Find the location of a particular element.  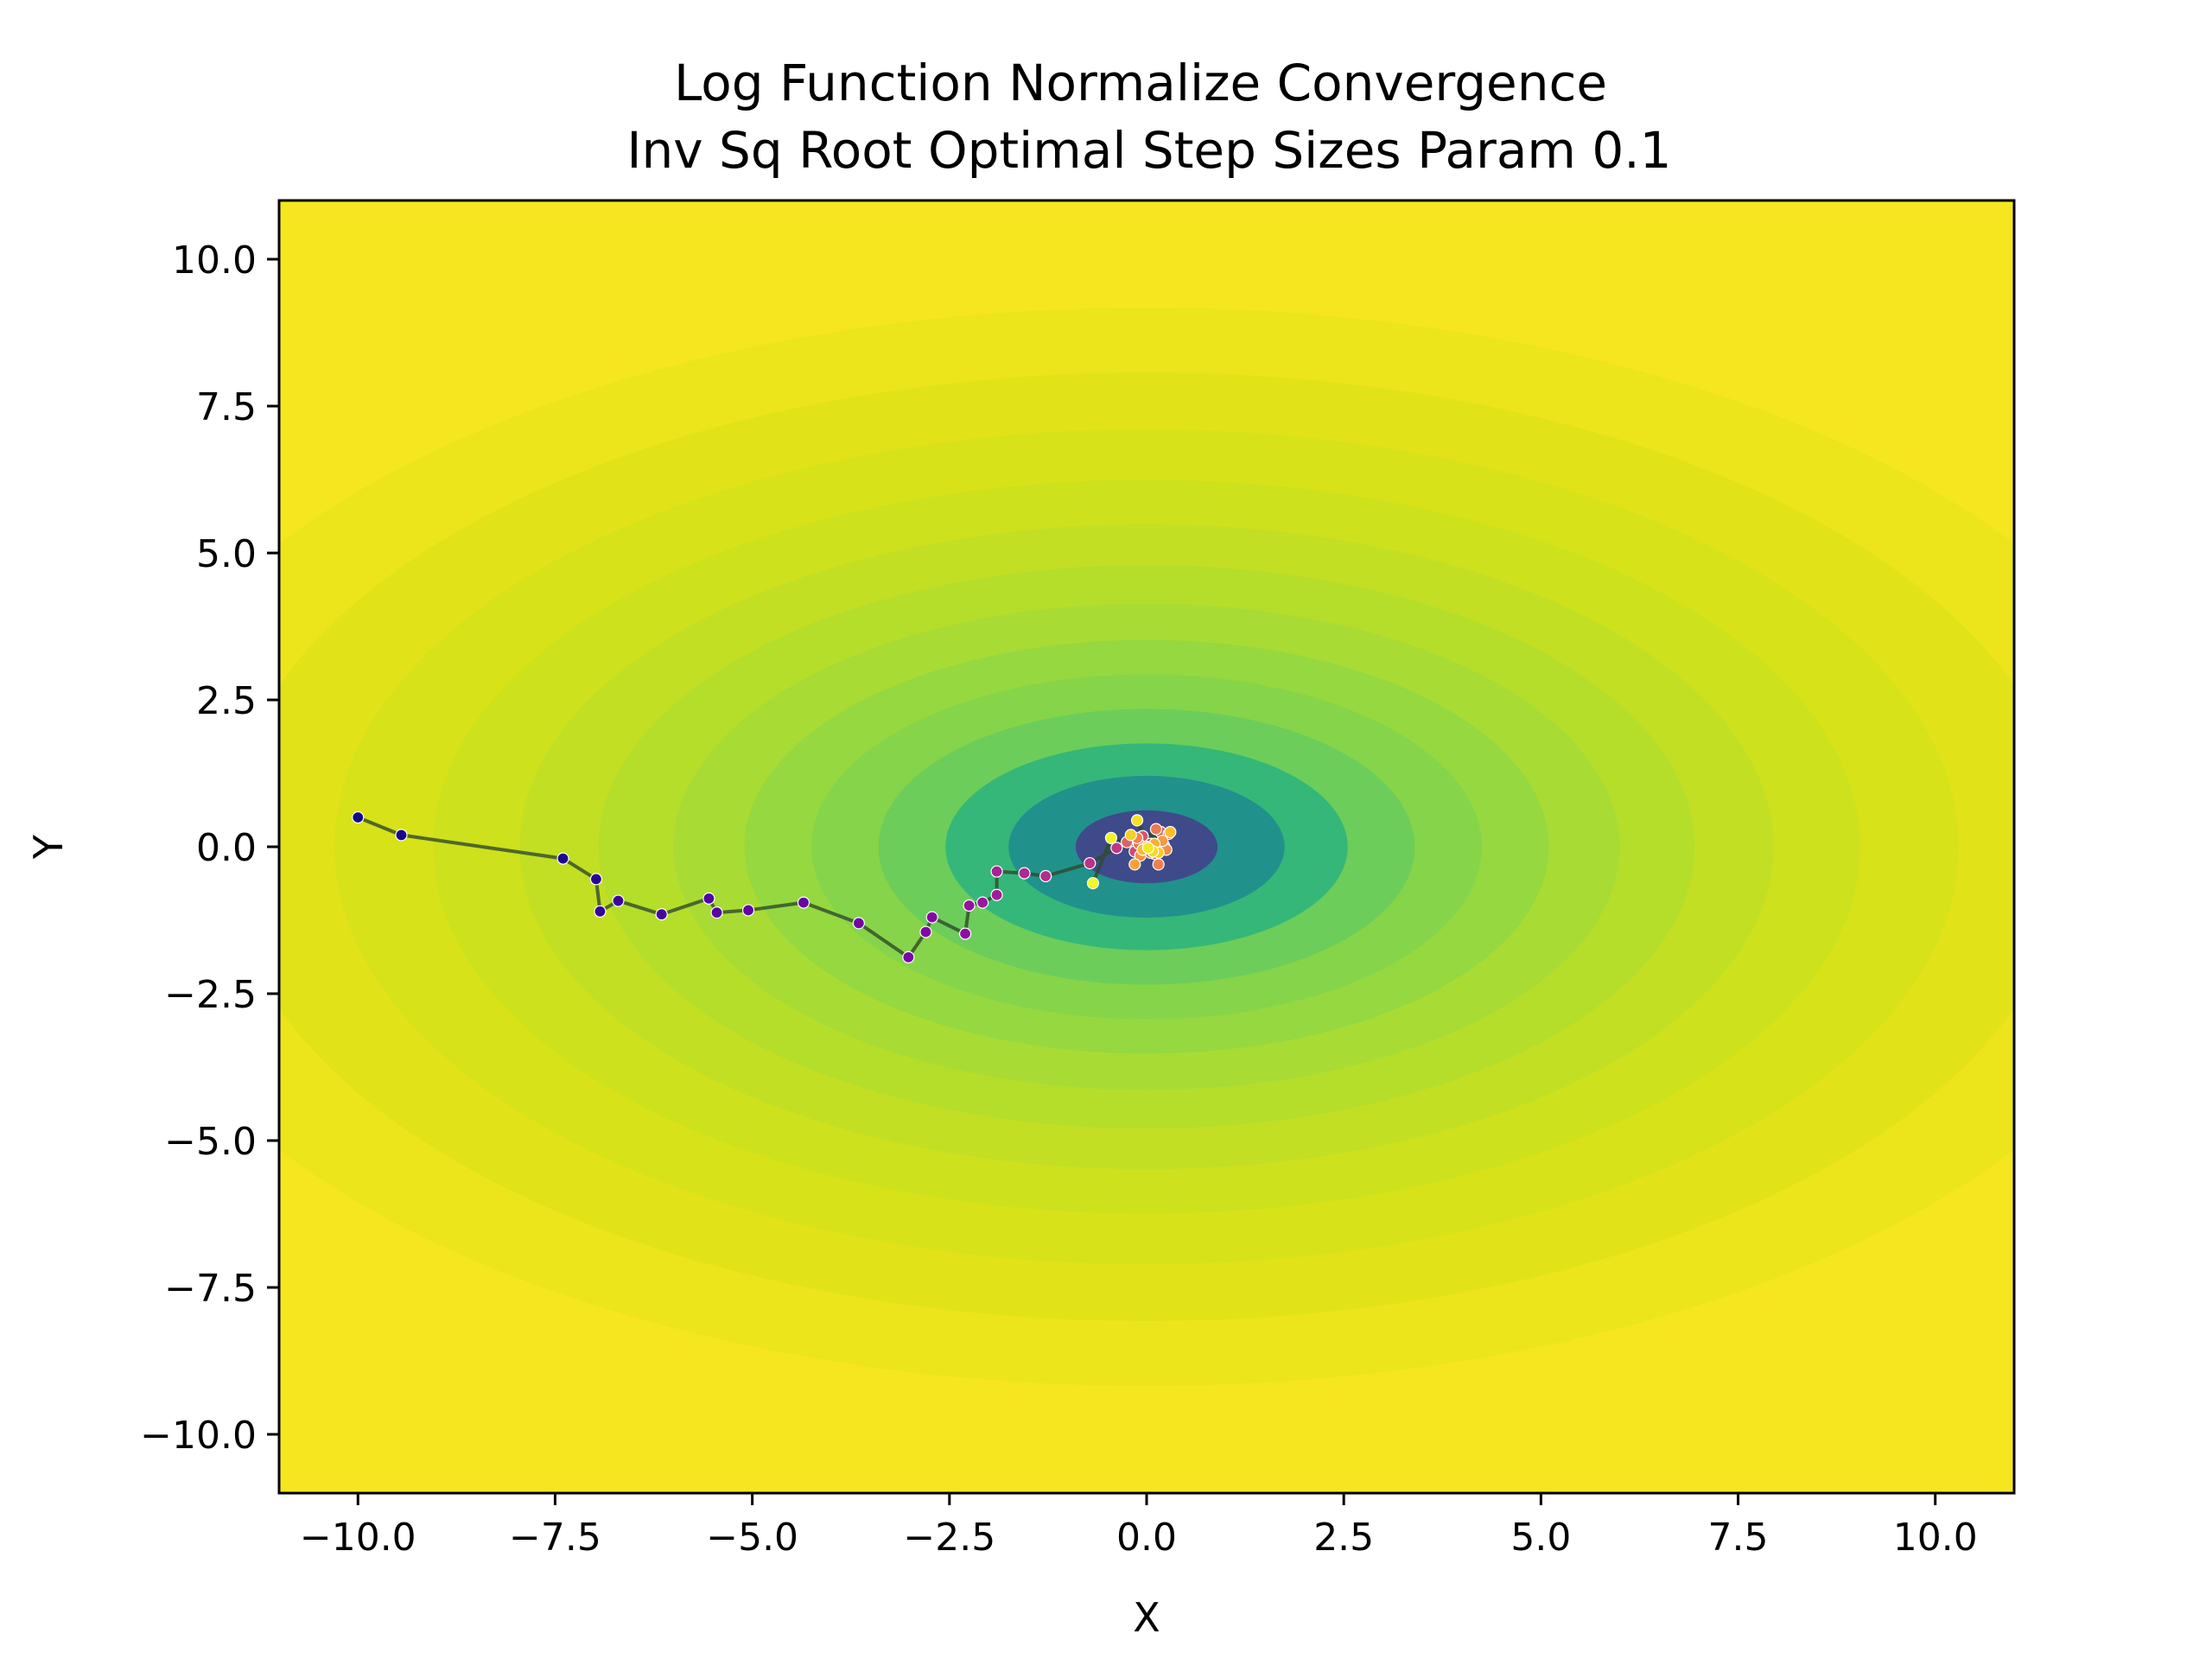

y-tick-label: 2.5 is located at coordinates (226, 701).